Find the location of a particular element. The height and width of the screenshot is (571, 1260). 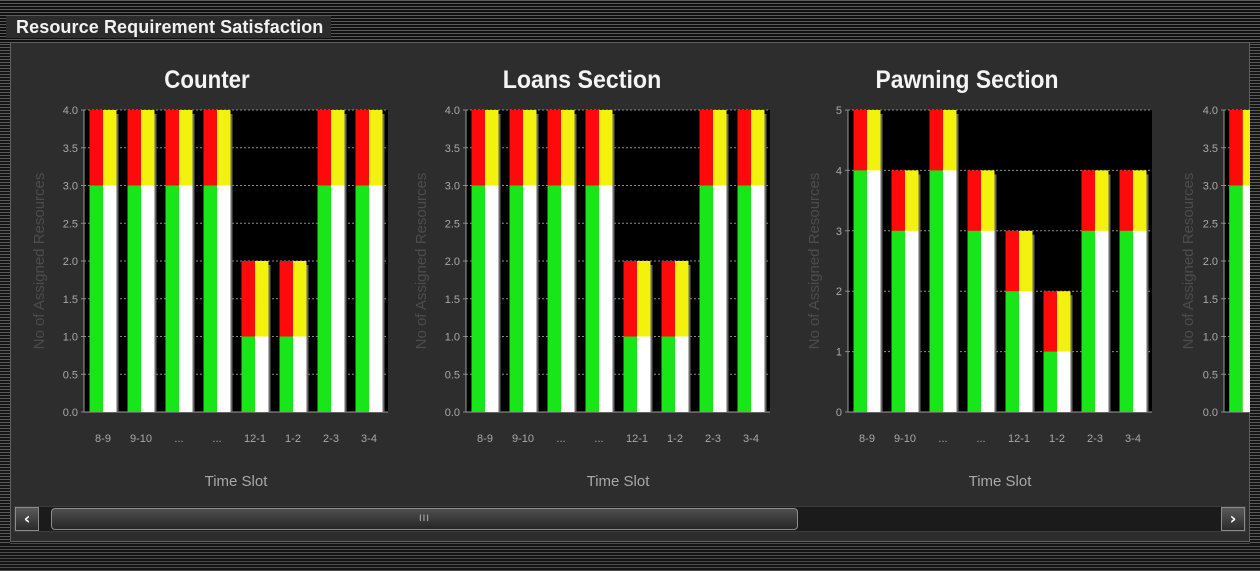

right-border is located at coordinates (1255, 294).